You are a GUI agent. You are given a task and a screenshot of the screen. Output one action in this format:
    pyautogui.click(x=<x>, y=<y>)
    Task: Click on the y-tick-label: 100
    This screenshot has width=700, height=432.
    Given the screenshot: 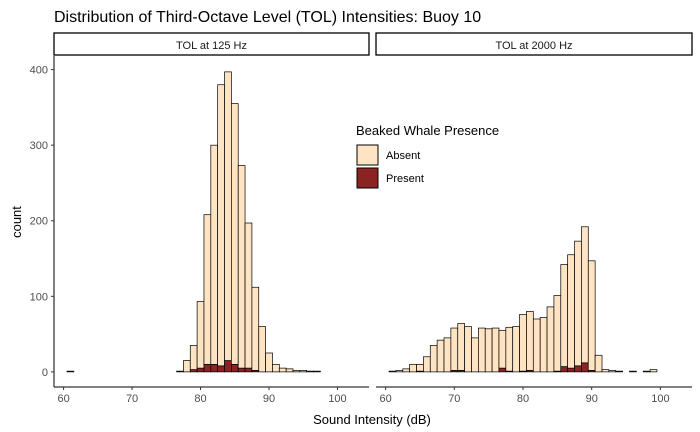 What is the action you would take?
    pyautogui.click(x=39, y=297)
    